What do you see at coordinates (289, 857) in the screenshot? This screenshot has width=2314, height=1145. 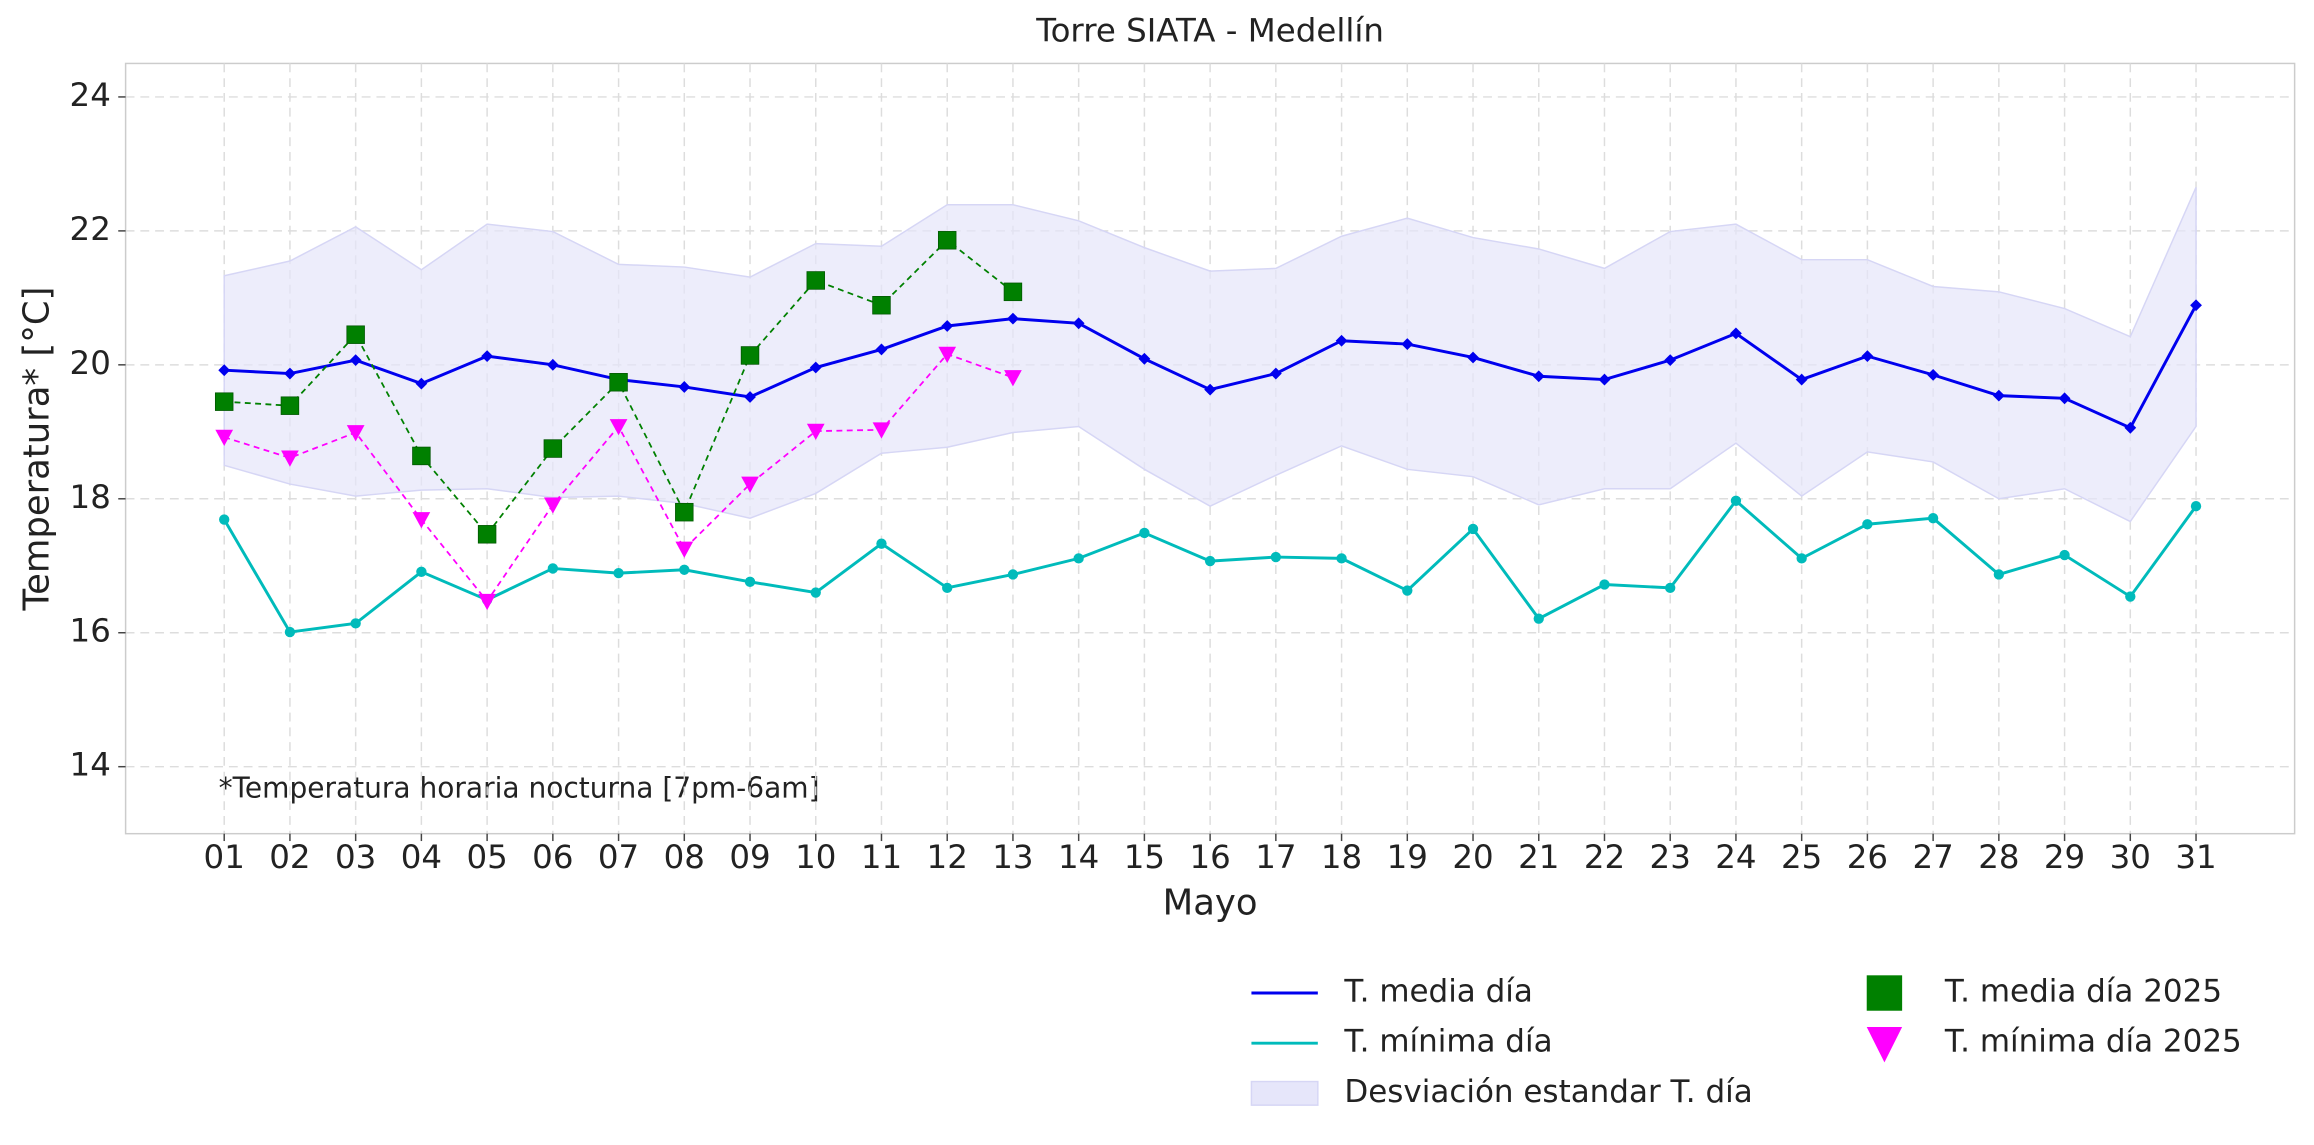 I see `x-tick-label: 02` at bounding box center [289, 857].